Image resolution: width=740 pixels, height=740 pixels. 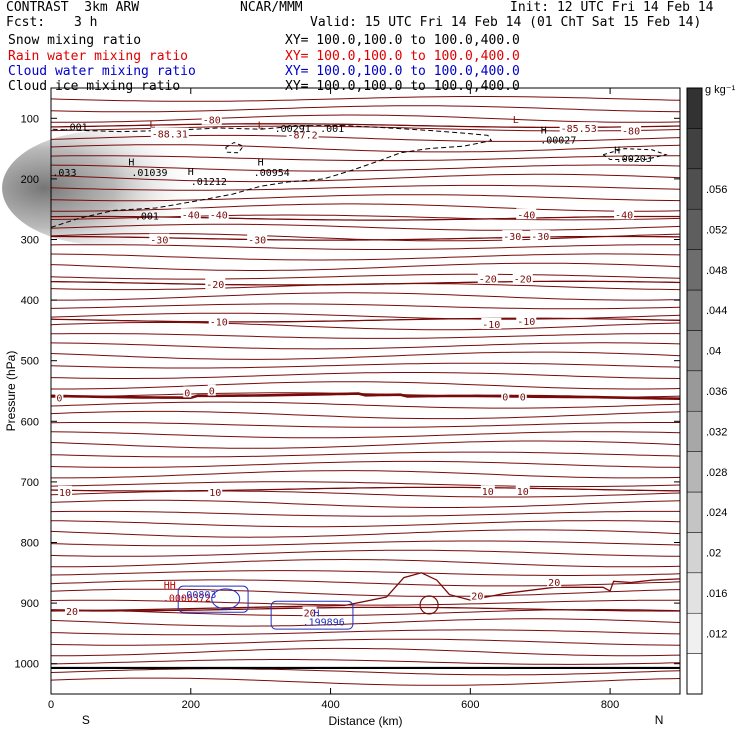 I want to click on x-tick-label: 800, so click(x=610, y=705).